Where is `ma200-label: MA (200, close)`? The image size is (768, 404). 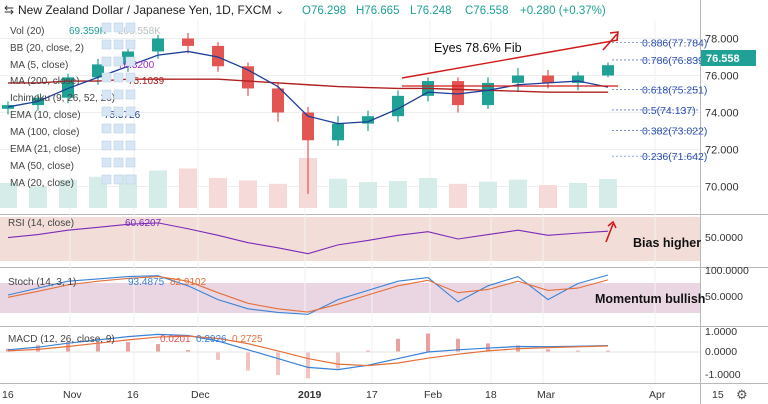
ma200-label: MA (200, close) is located at coordinates (44, 81).